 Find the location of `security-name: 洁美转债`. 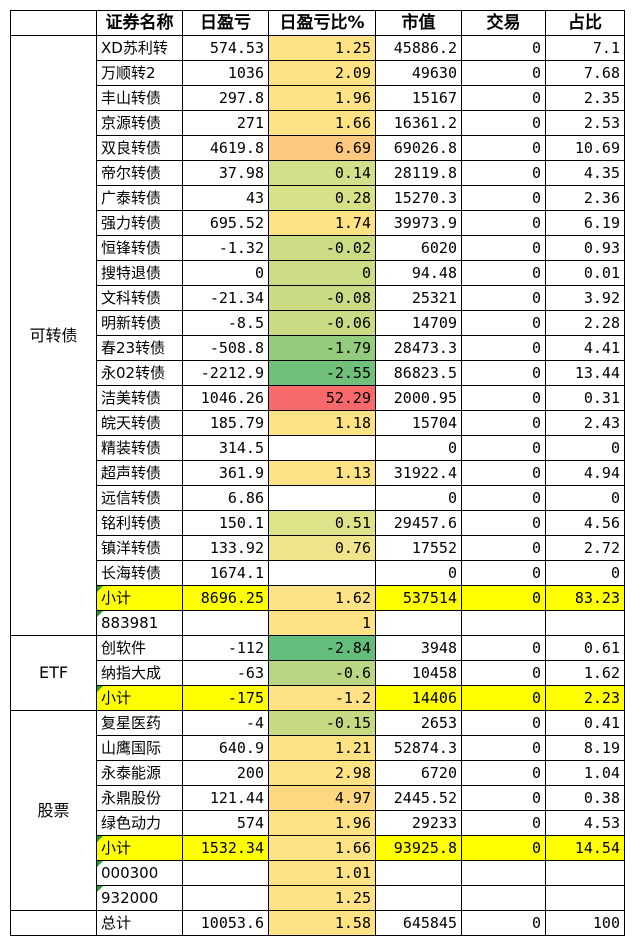

security-name: 洁美转债 is located at coordinates (139, 398).